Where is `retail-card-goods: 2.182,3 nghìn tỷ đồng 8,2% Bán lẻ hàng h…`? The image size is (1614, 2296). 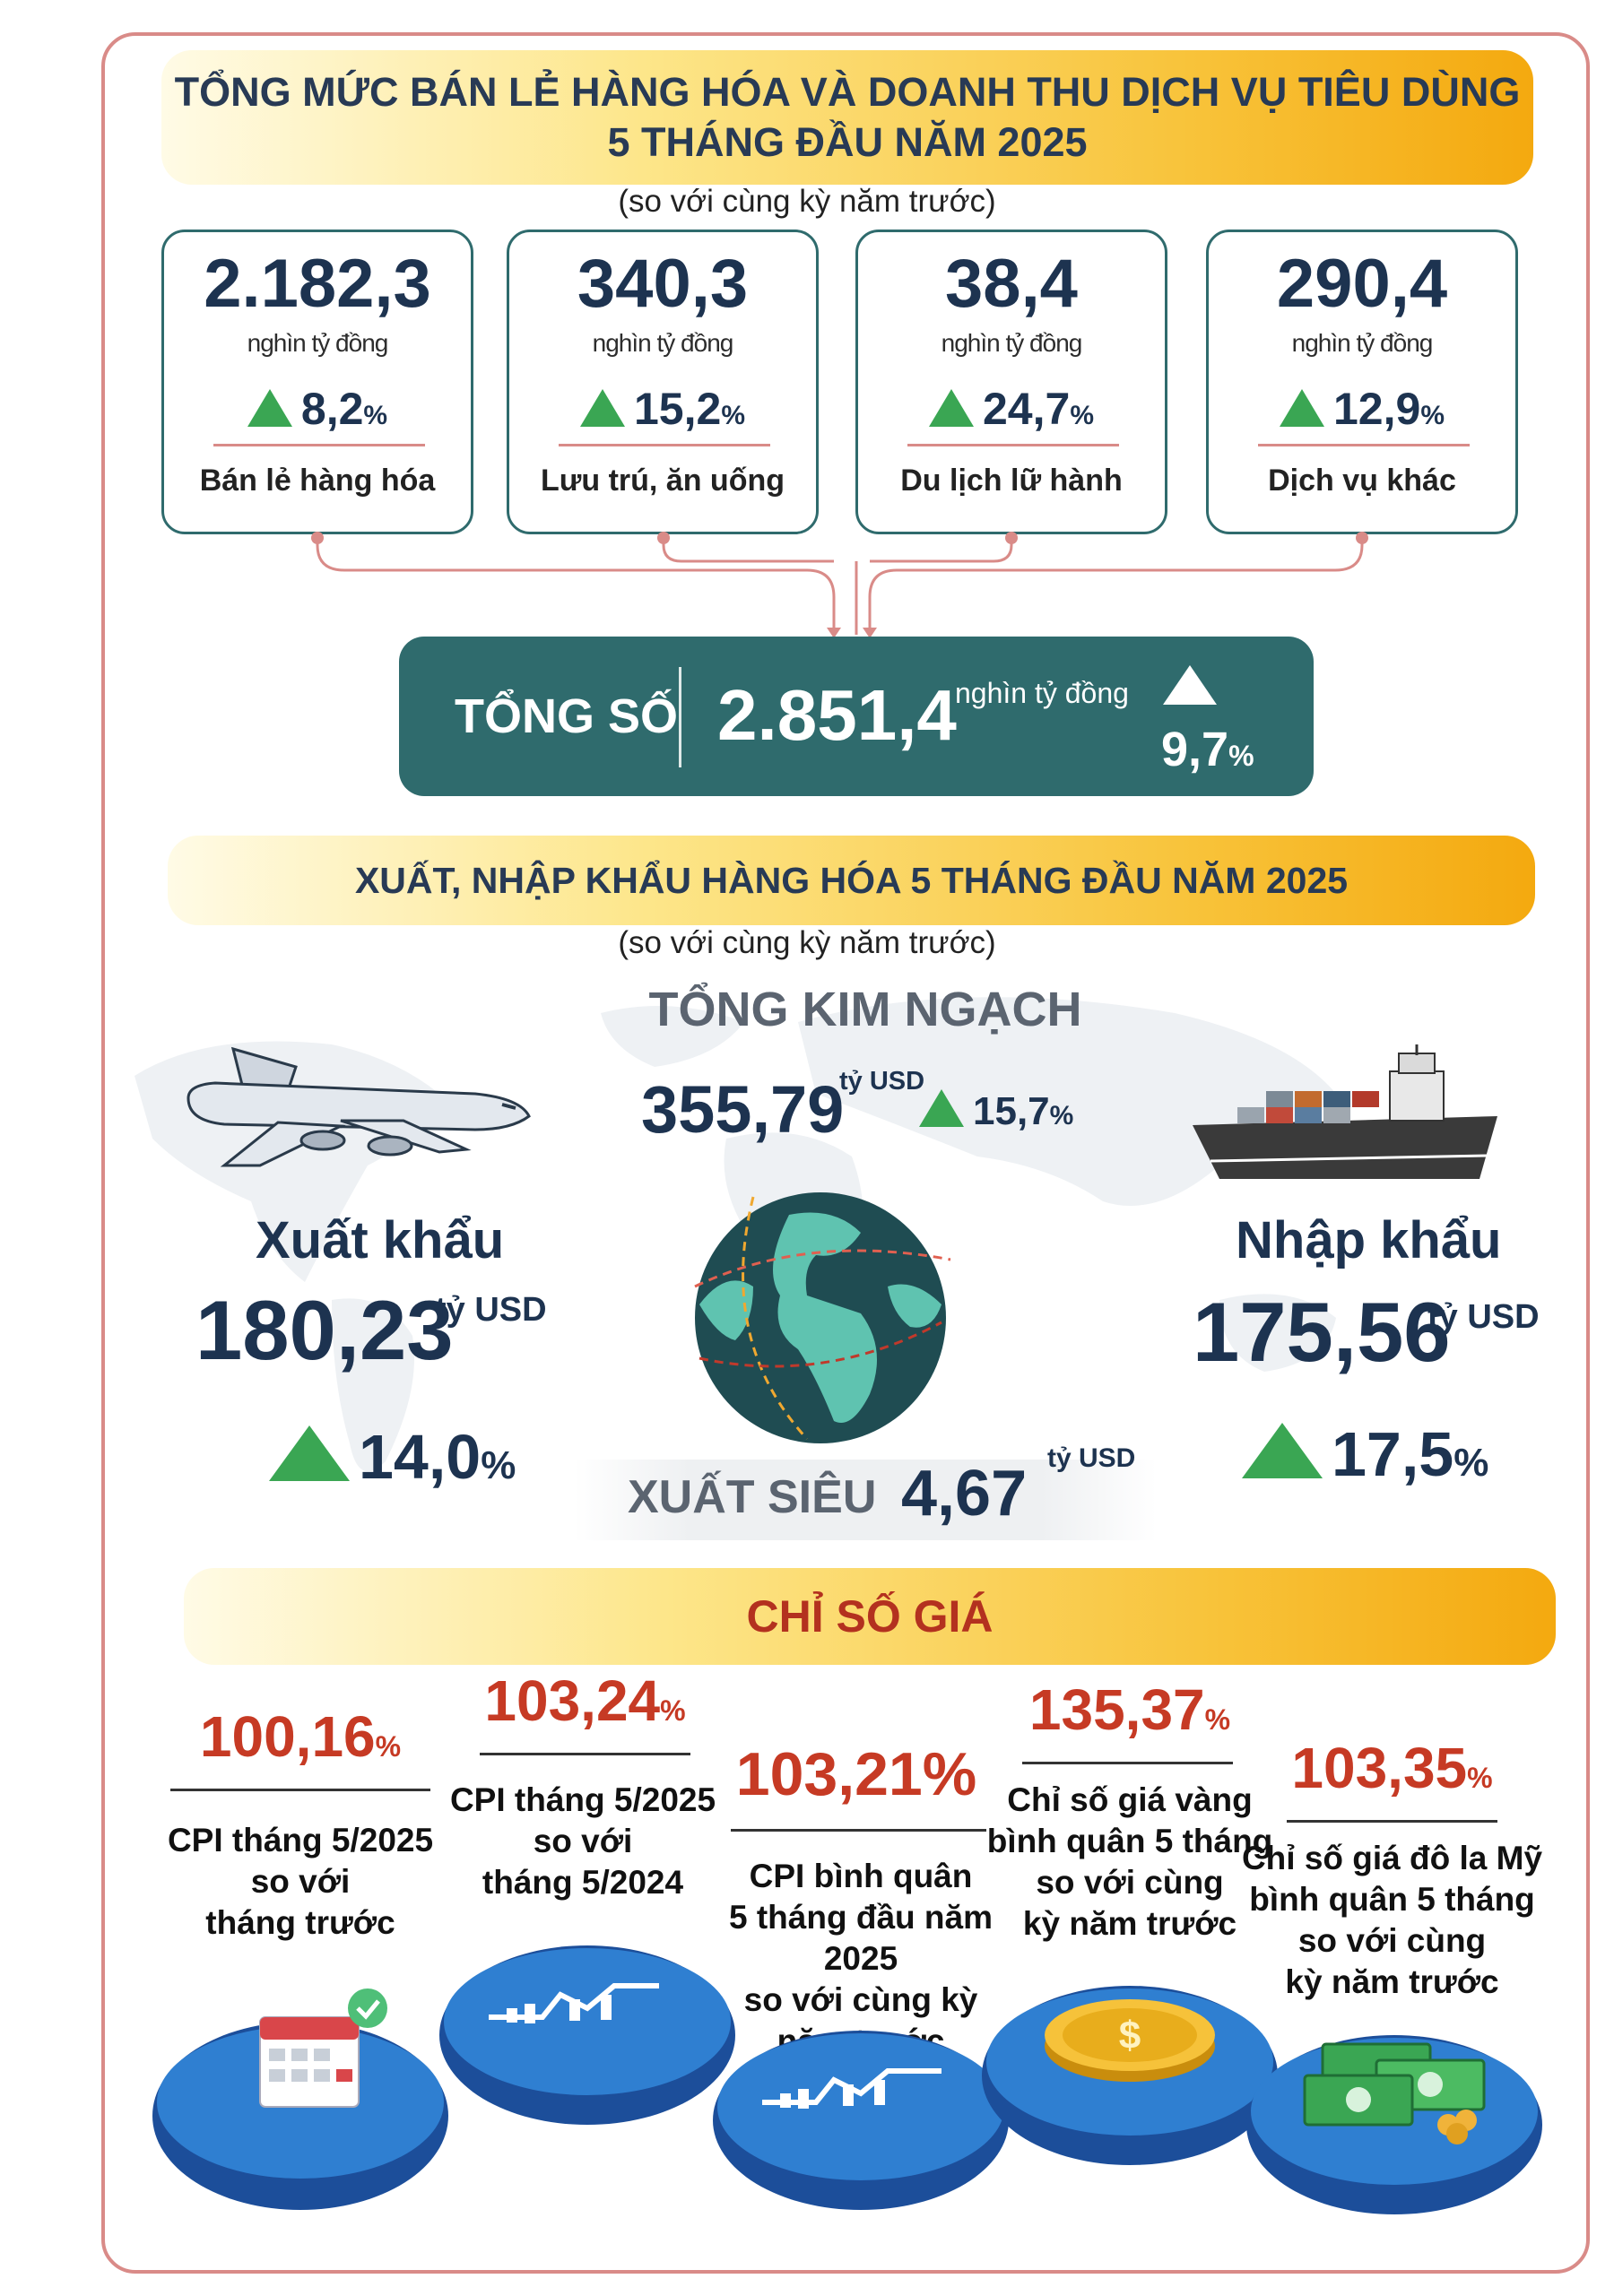 retail-card-goods: 2.182,3 nghìn tỷ đồng 8,2% Bán lẻ hàng h… is located at coordinates (317, 382).